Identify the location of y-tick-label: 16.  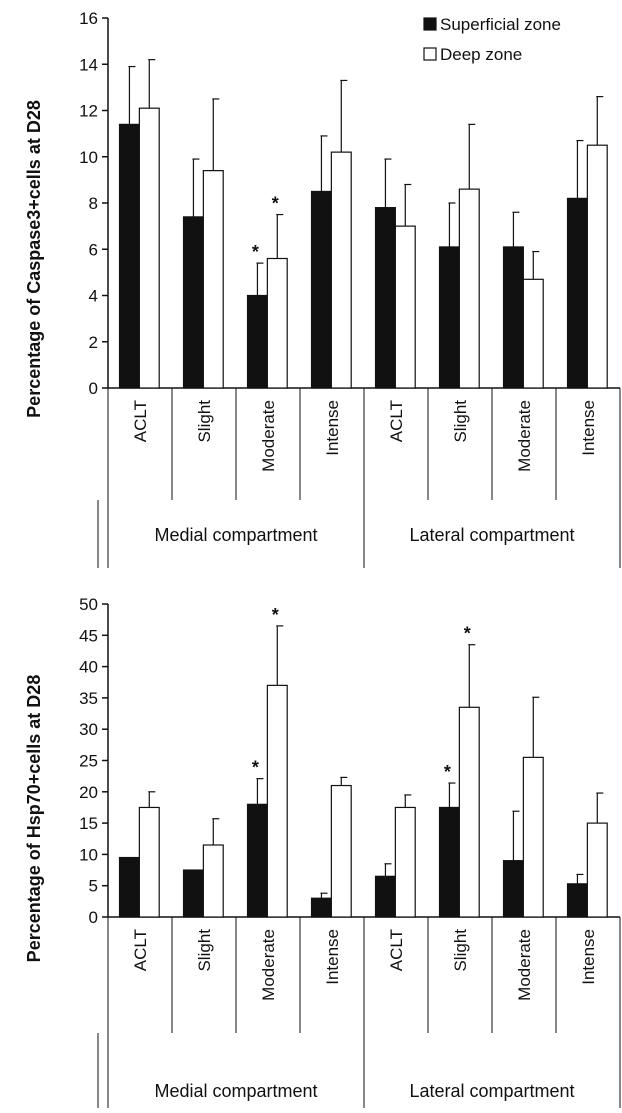
(88, 18).